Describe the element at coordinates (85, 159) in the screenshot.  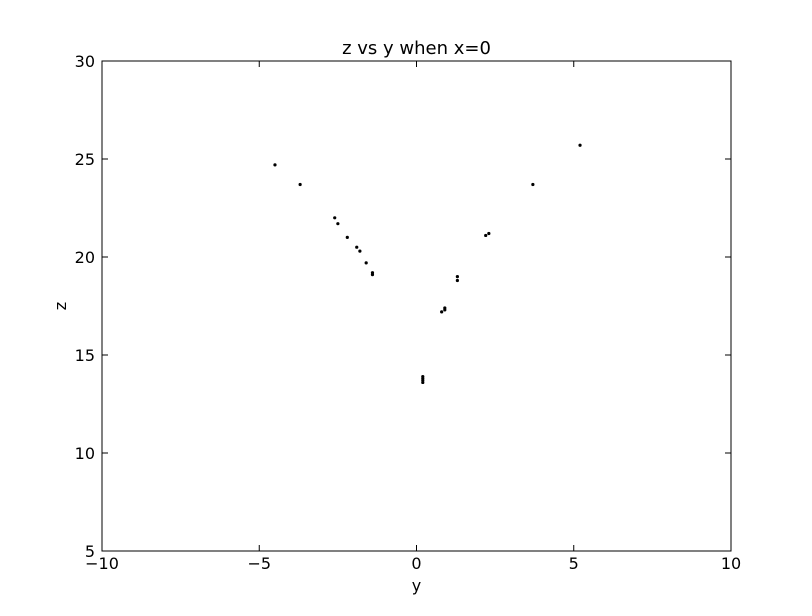
I see `y-tick-label: 25` at that location.